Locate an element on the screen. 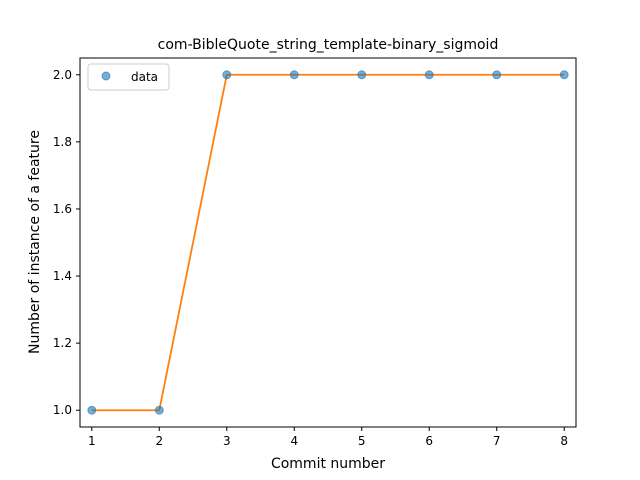  y-tick-label: 2.0 is located at coordinates (62, 75).